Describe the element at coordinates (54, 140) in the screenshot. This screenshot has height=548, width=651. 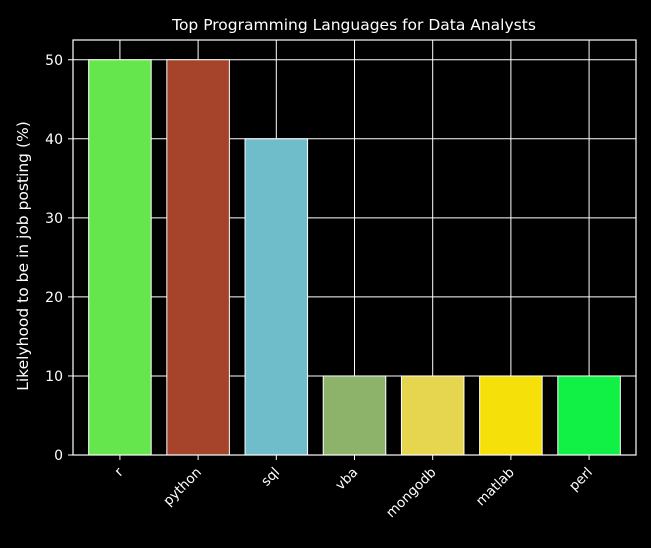
I see `y-tick-label: 40` at that location.